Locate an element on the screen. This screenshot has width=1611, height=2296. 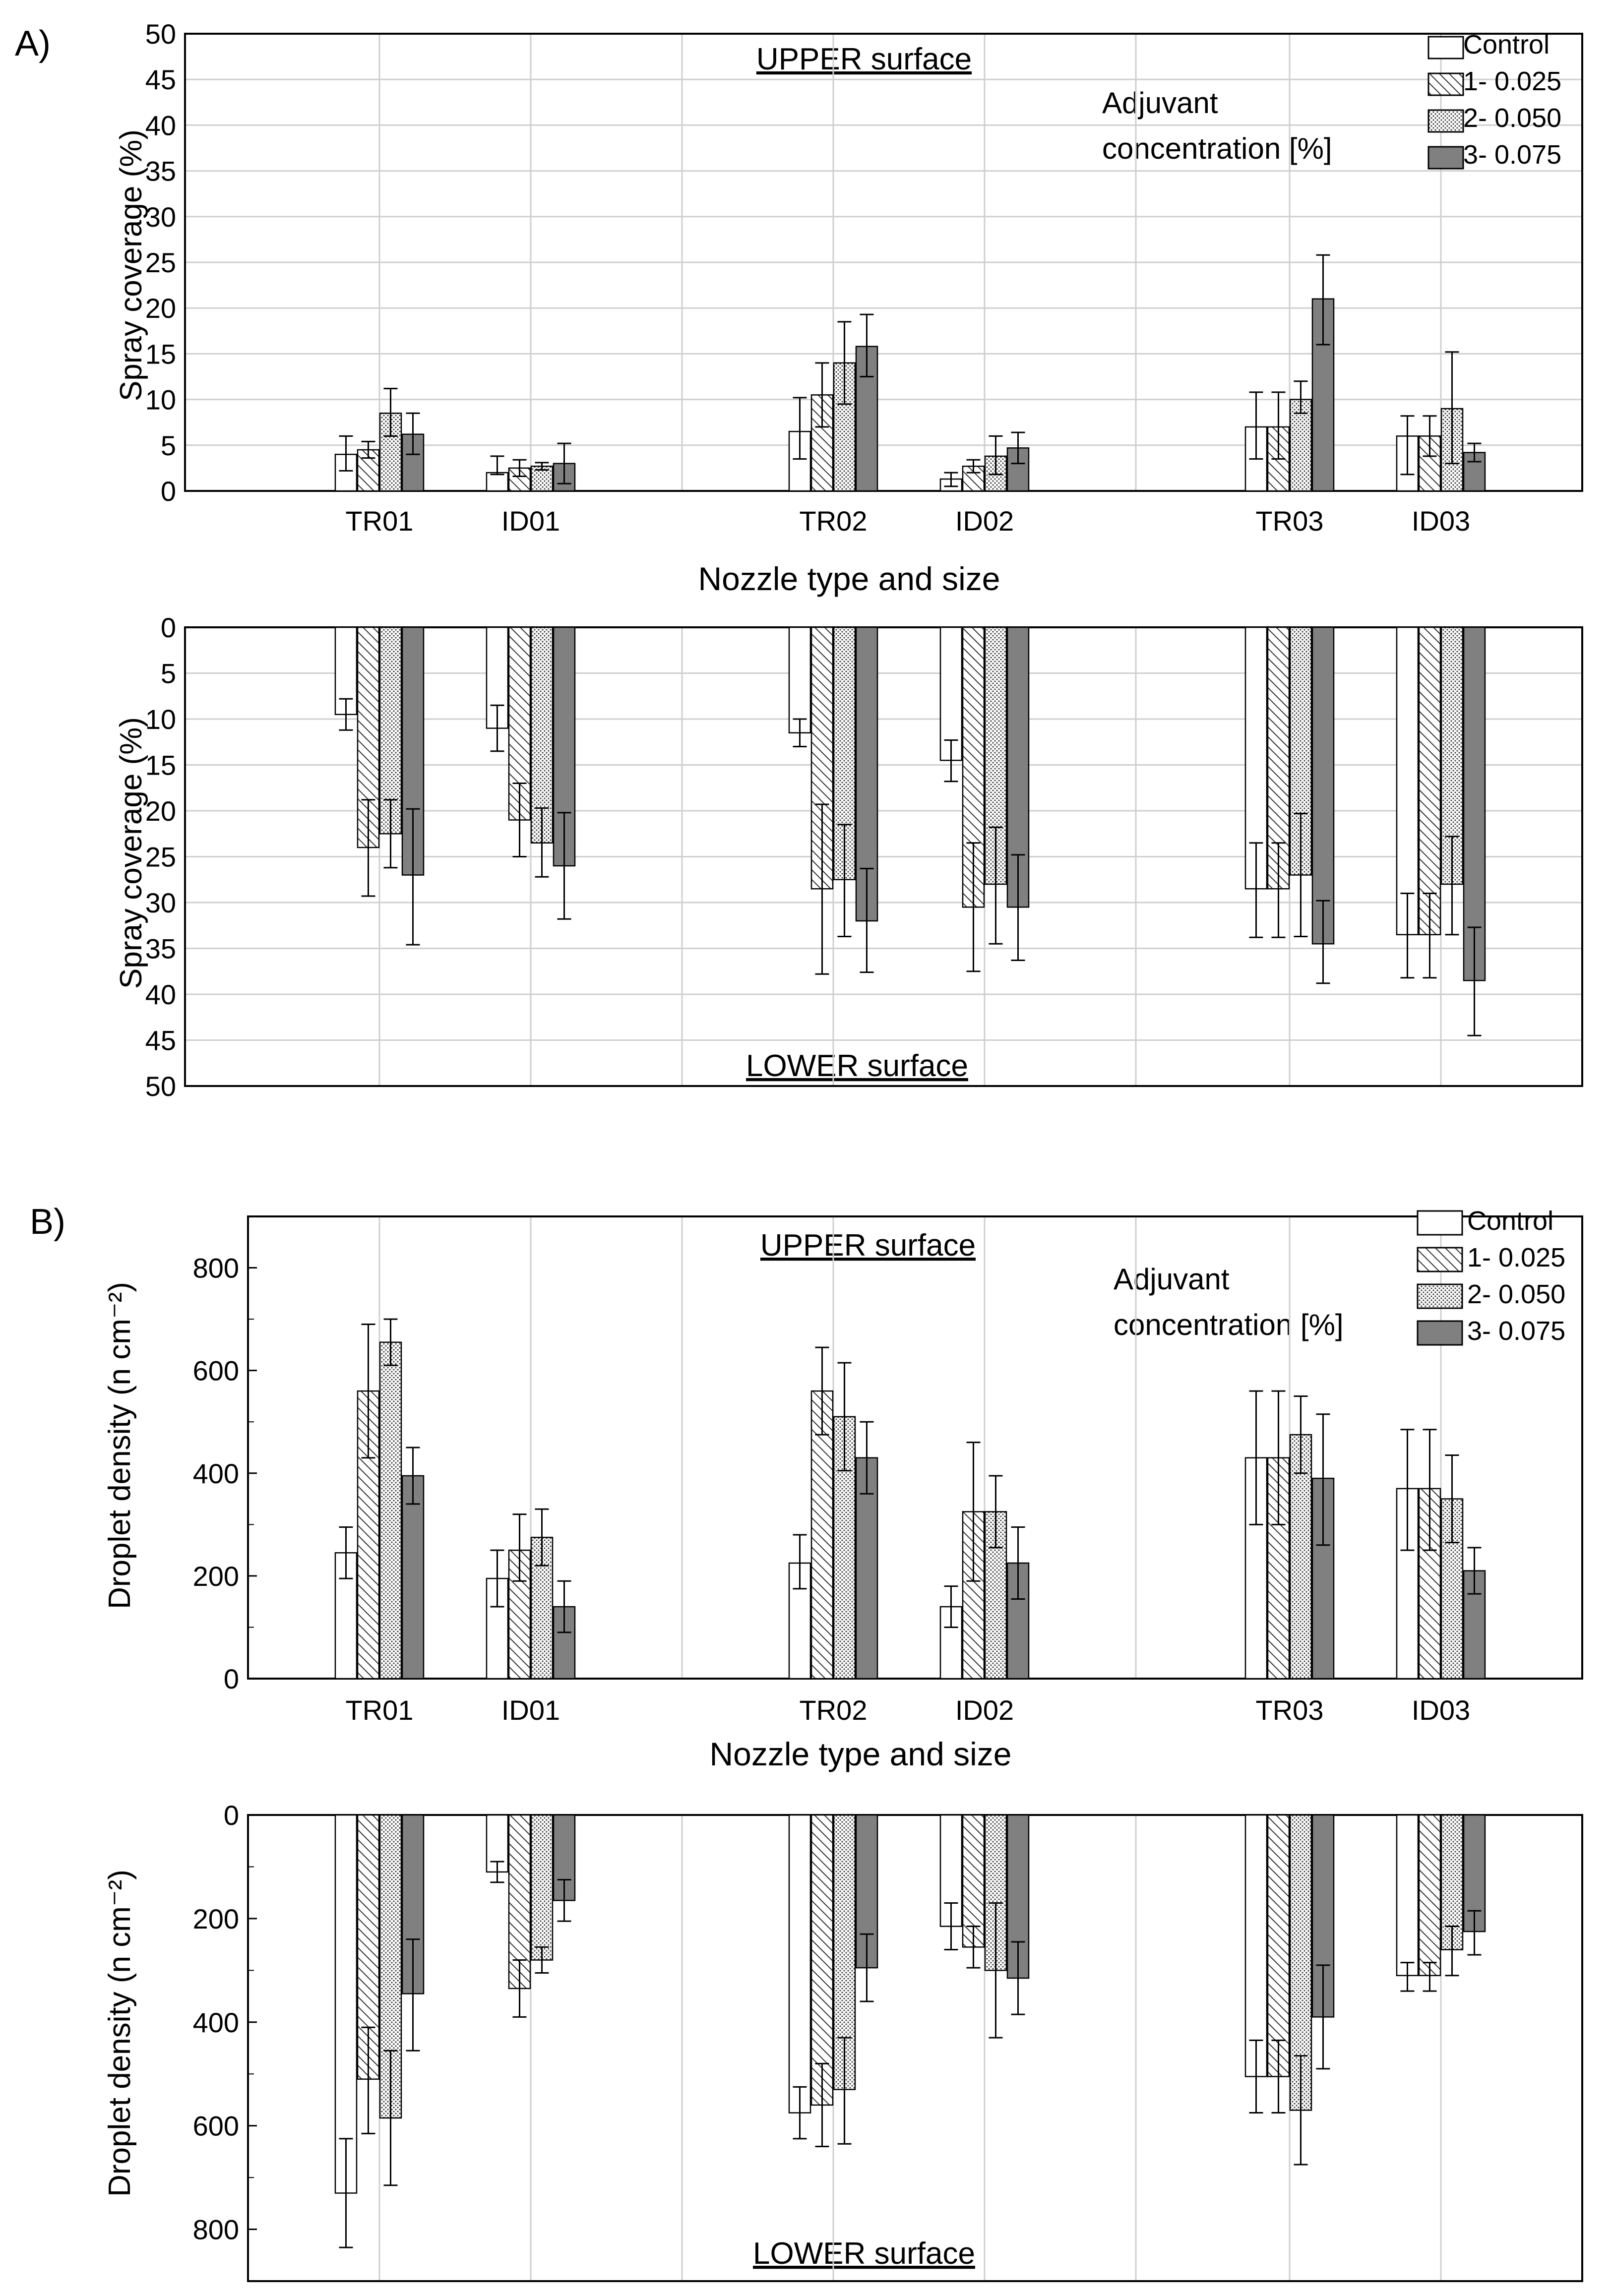
ylabel-b-upper: Droplet density (n cm⁻²) is located at coordinates (120, 1445).